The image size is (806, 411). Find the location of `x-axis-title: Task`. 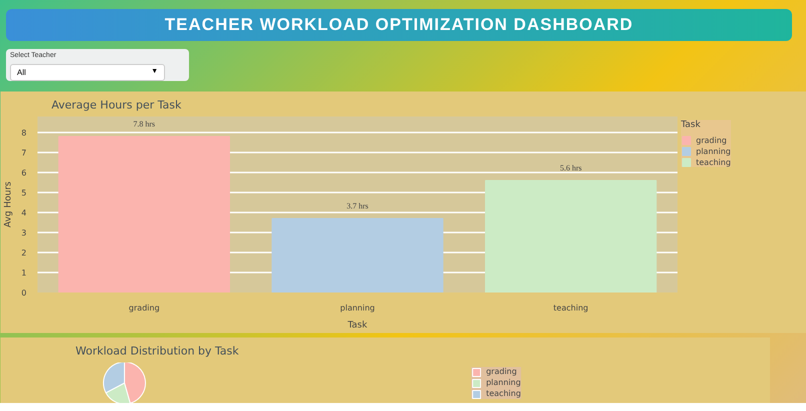

x-axis-title: Task is located at coordinates (357, 325).